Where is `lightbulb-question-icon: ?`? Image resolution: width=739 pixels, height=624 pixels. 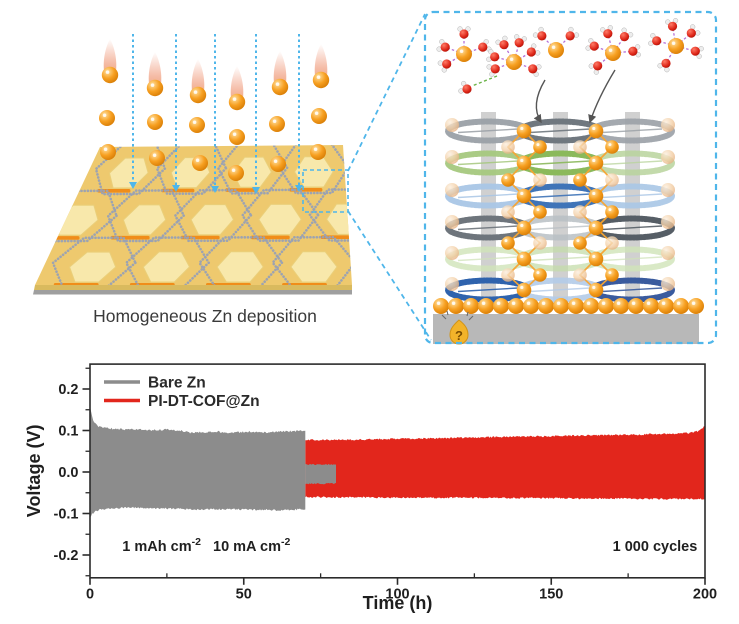
lightbulb-question-icon: ? is located at coordinates (459, 335).